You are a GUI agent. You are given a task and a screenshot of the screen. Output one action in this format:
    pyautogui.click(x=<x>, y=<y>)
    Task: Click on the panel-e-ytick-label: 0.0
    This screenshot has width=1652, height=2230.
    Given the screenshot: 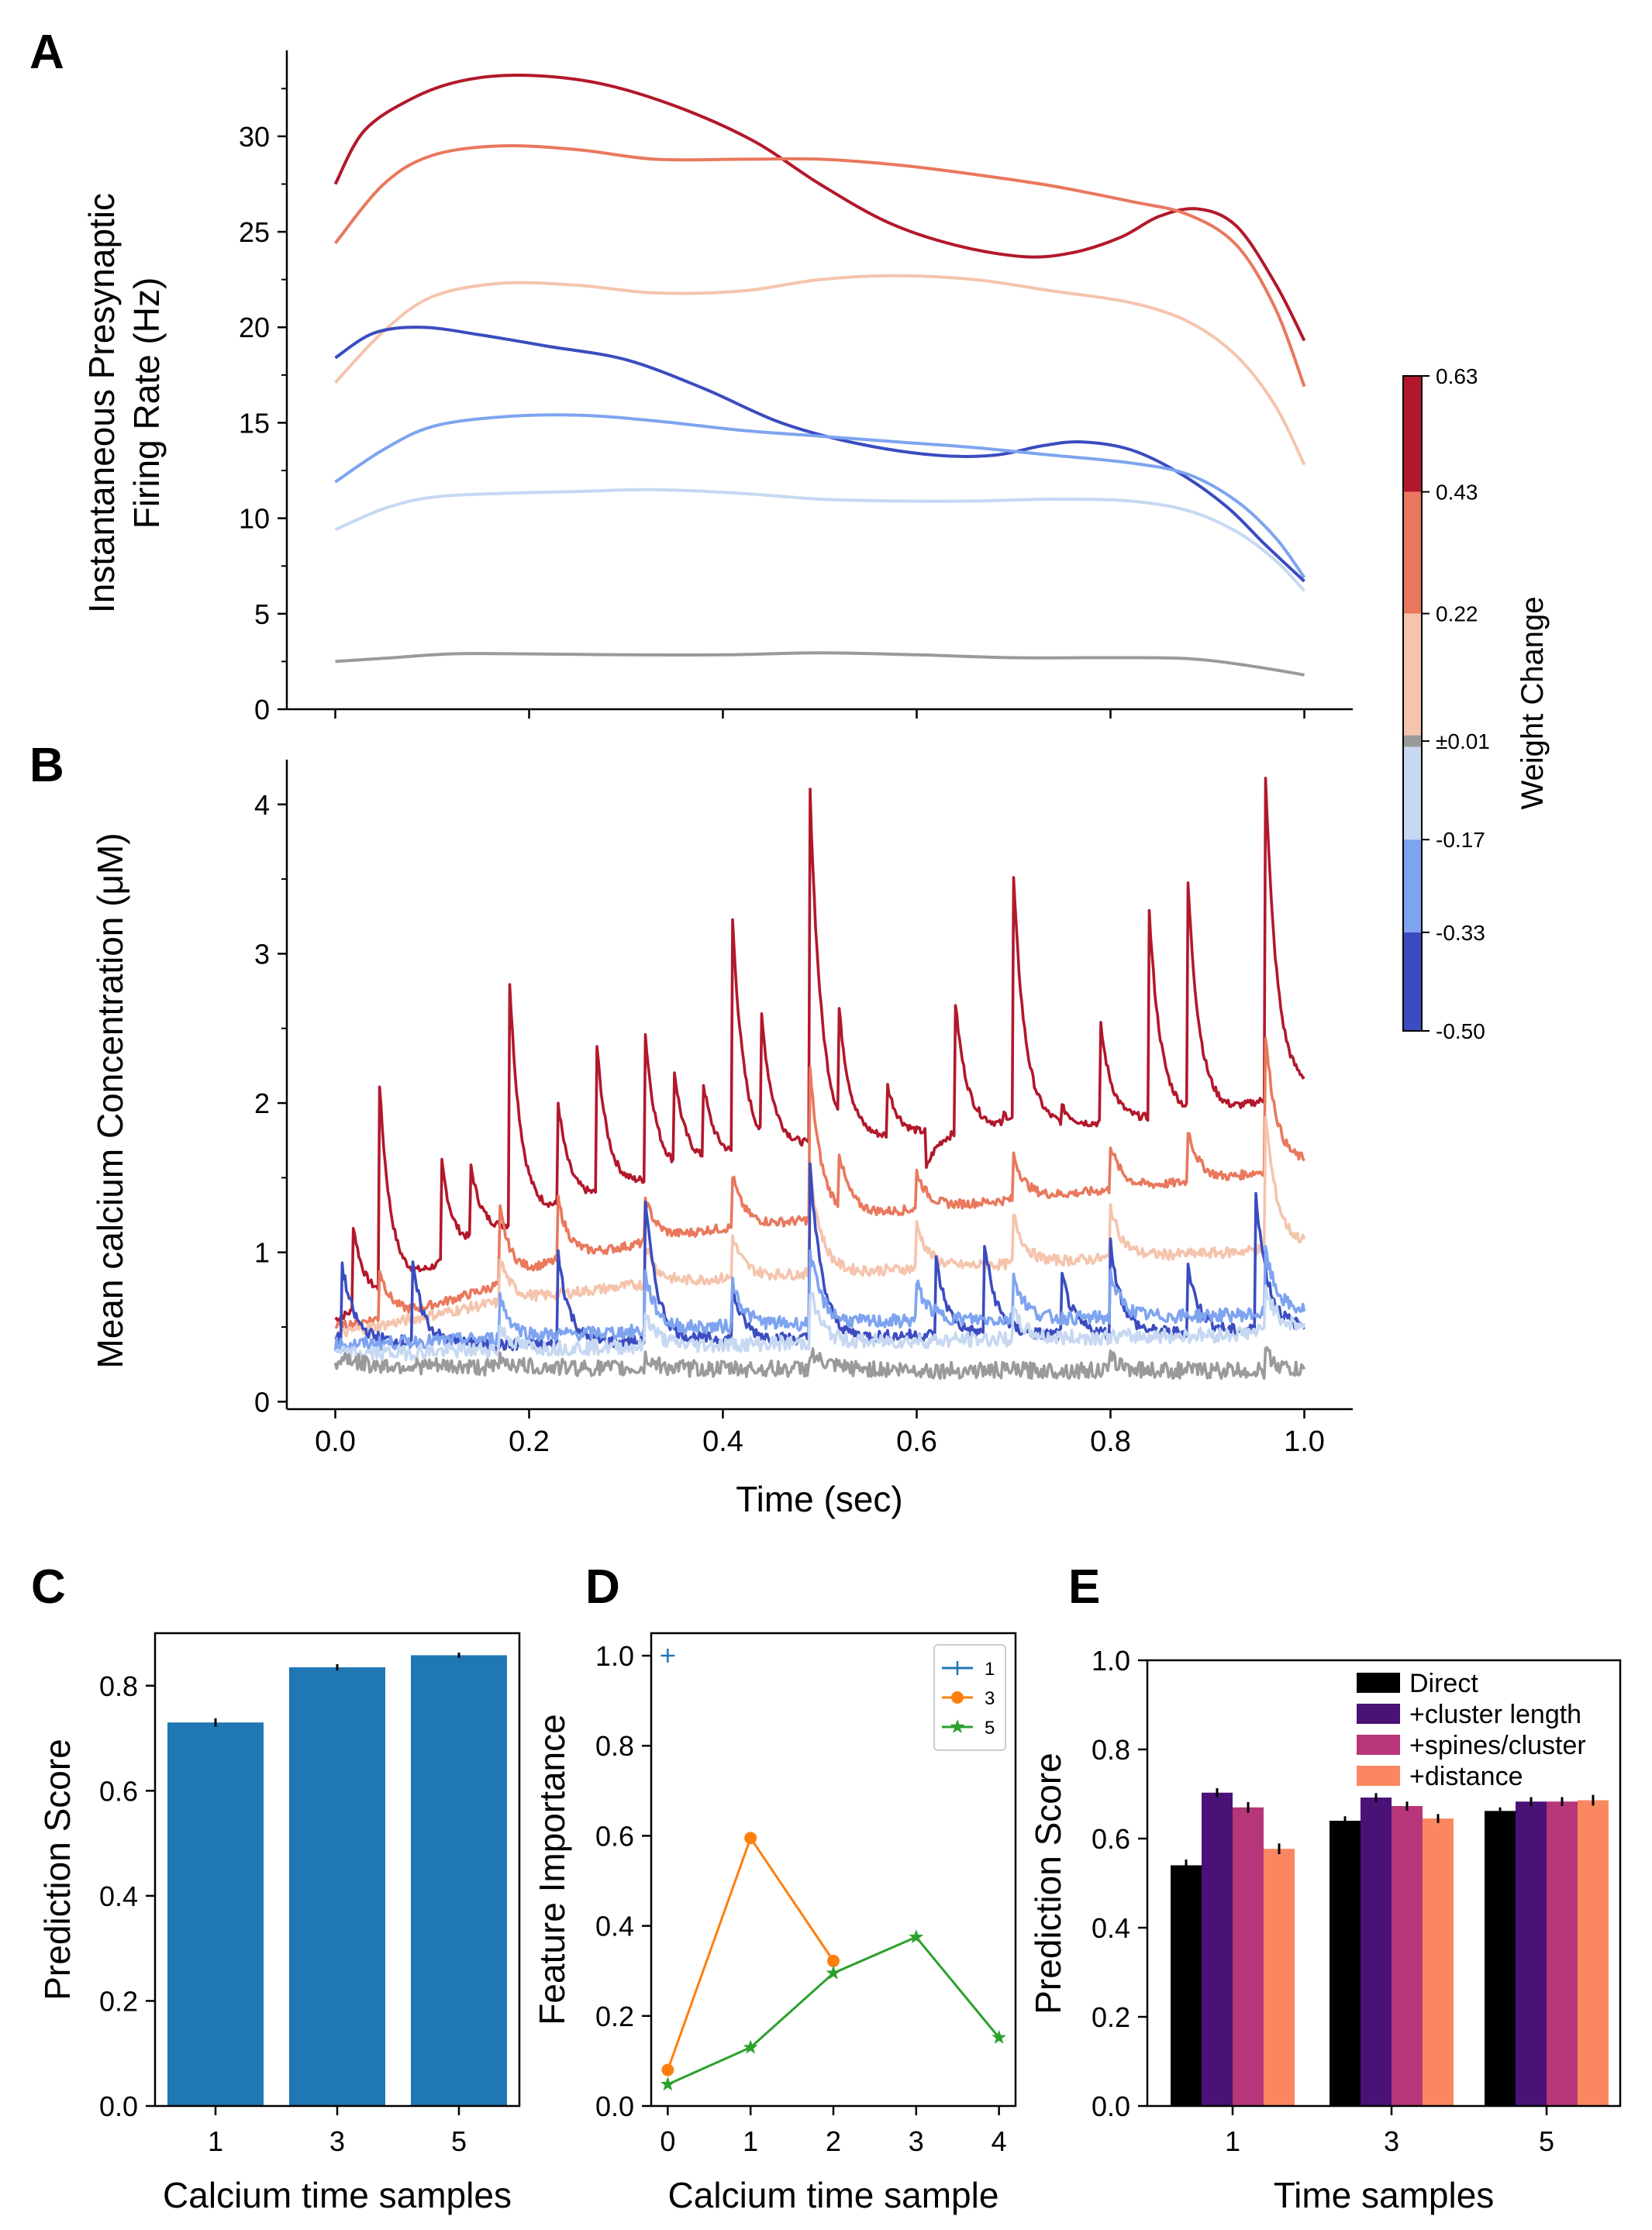 What is the action you would take?
    pyautogui.click(x=1111, y=2106)
    